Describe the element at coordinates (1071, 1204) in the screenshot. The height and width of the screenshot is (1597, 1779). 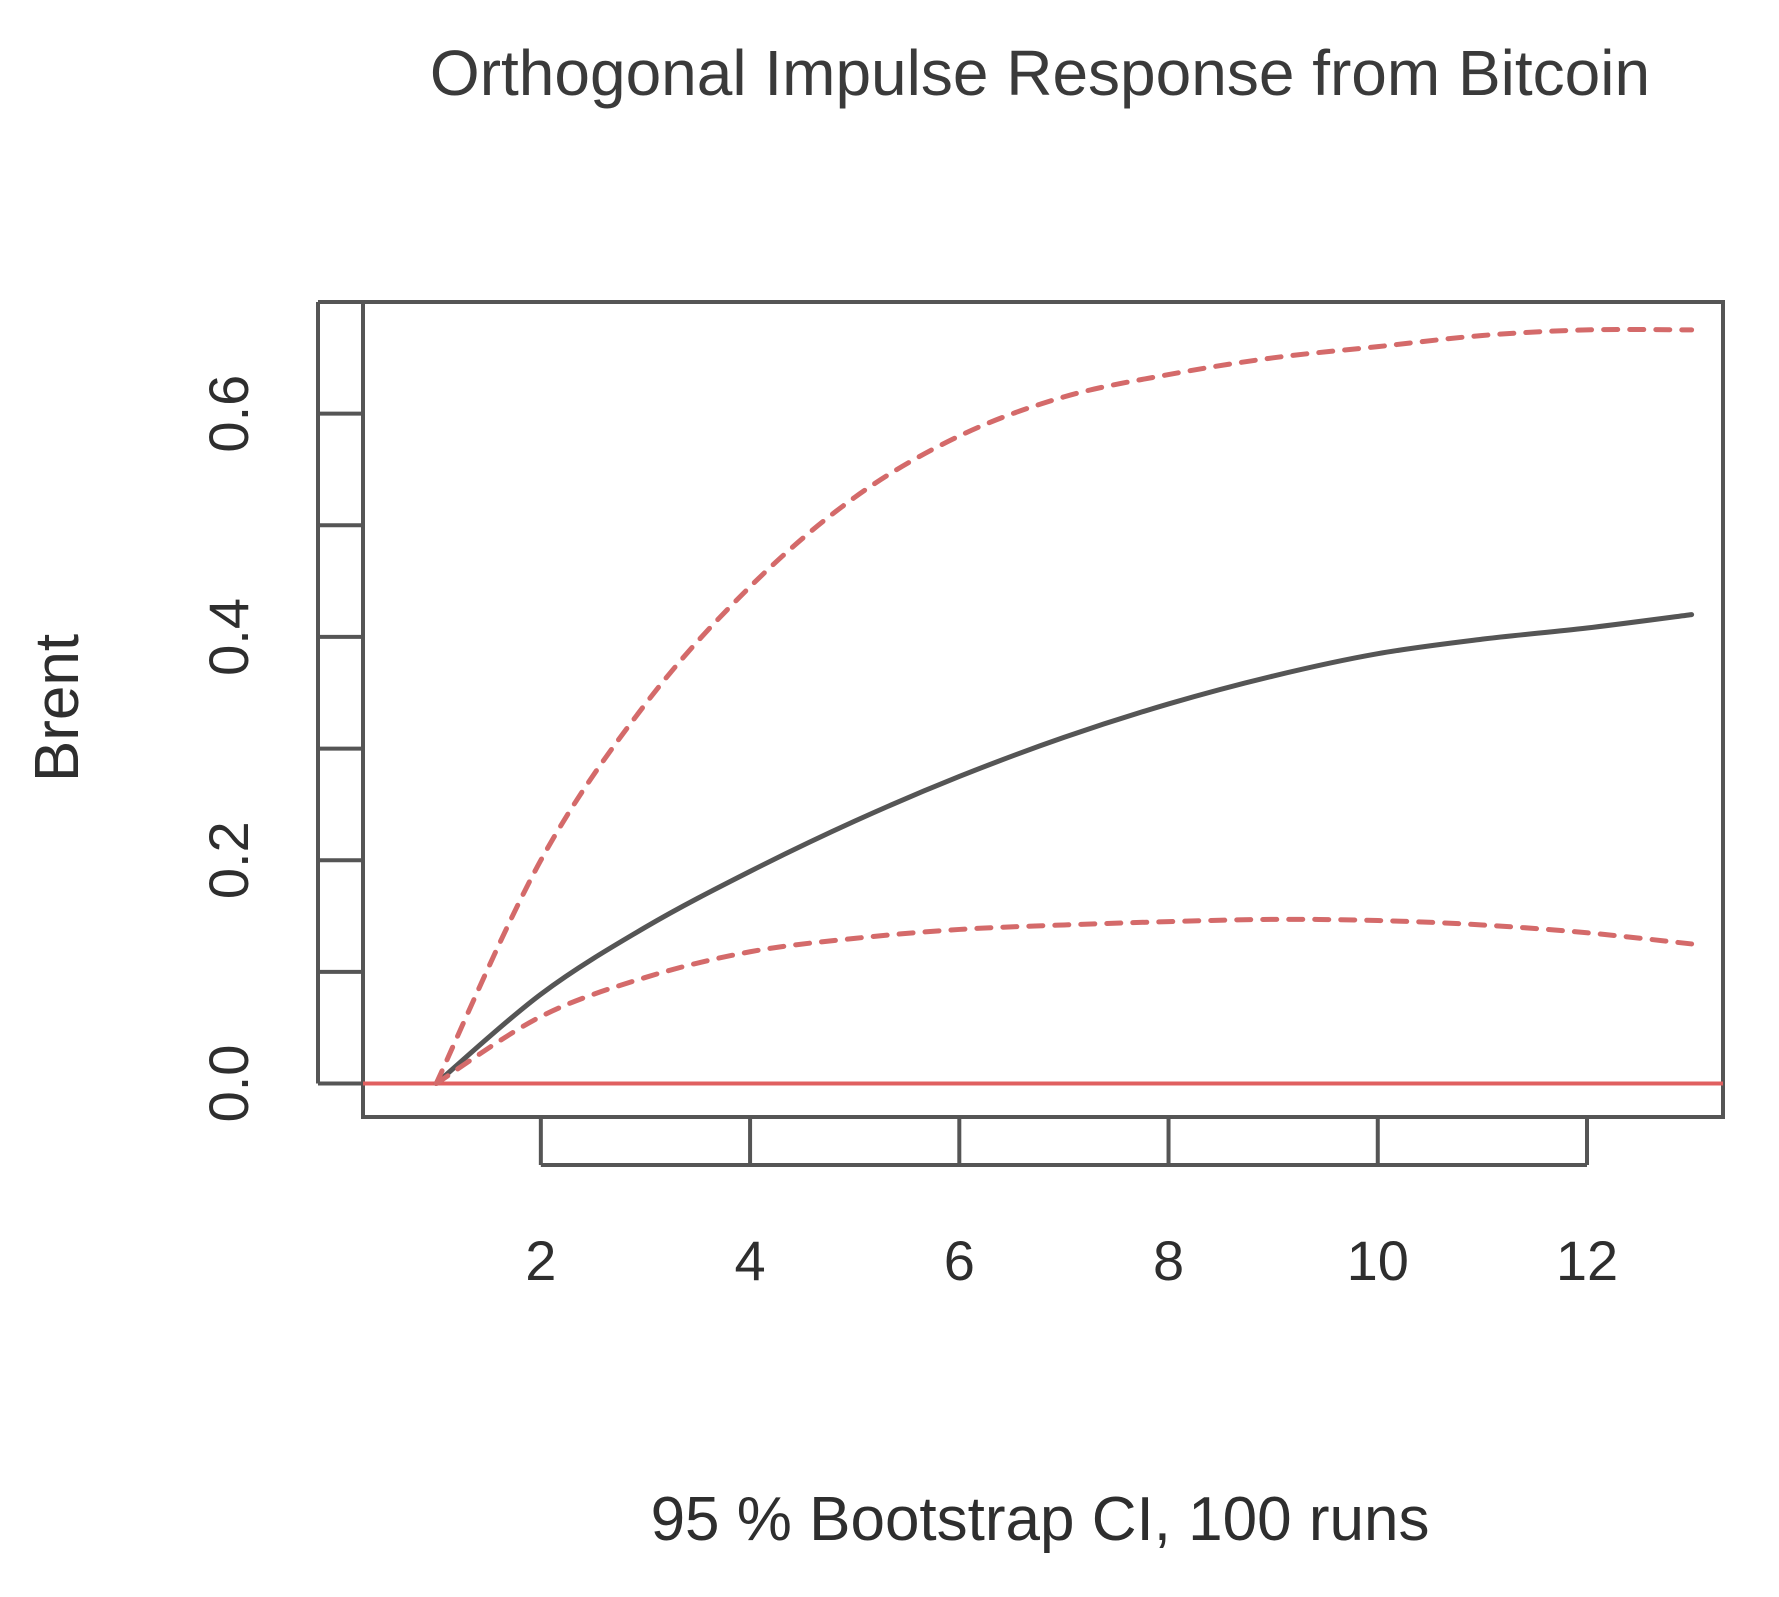
I see `x-axis: 2 4 6 8 10 12` at that location.